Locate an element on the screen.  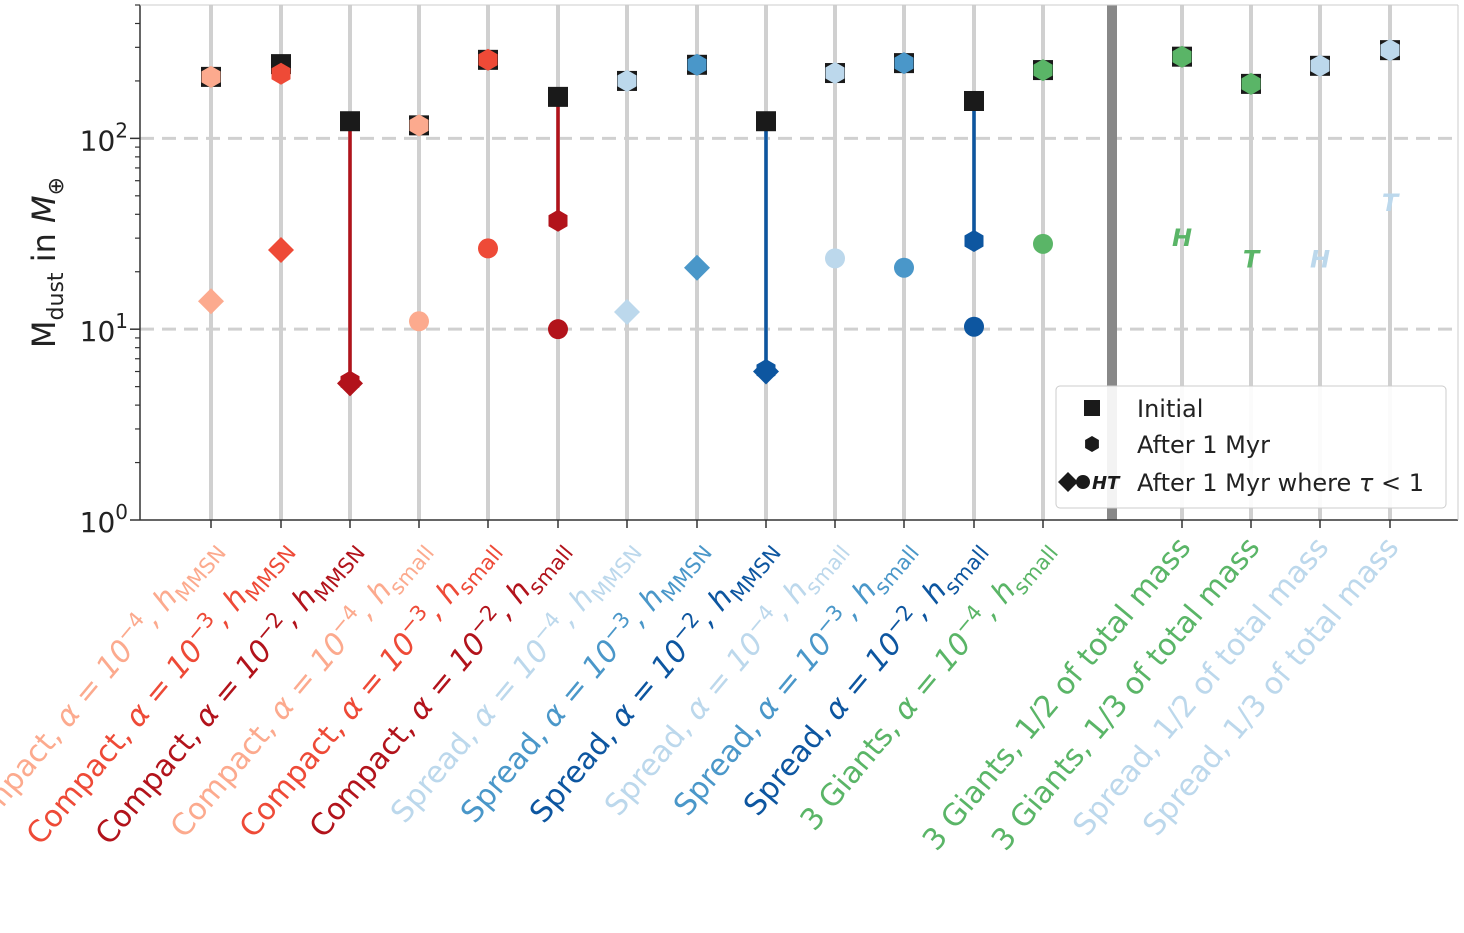
y-tick-label: 10² is located at coordinates (104, 137).